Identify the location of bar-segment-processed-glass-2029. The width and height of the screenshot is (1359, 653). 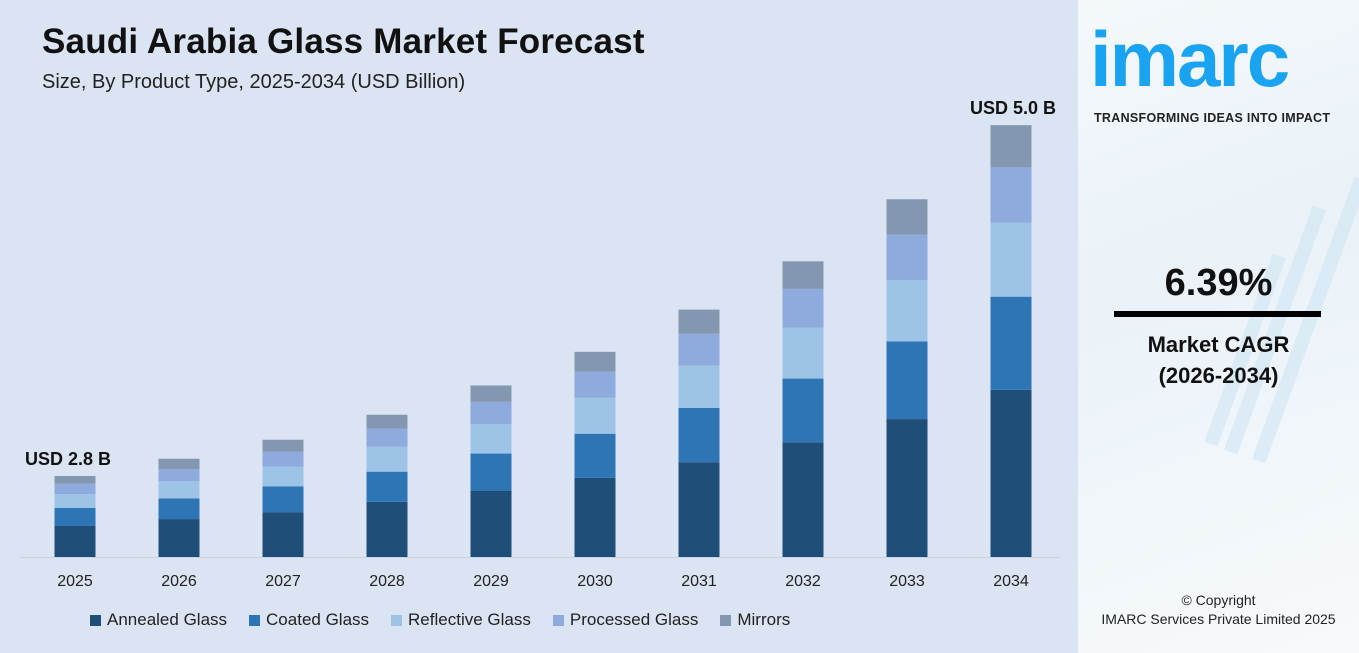
(491, 413).